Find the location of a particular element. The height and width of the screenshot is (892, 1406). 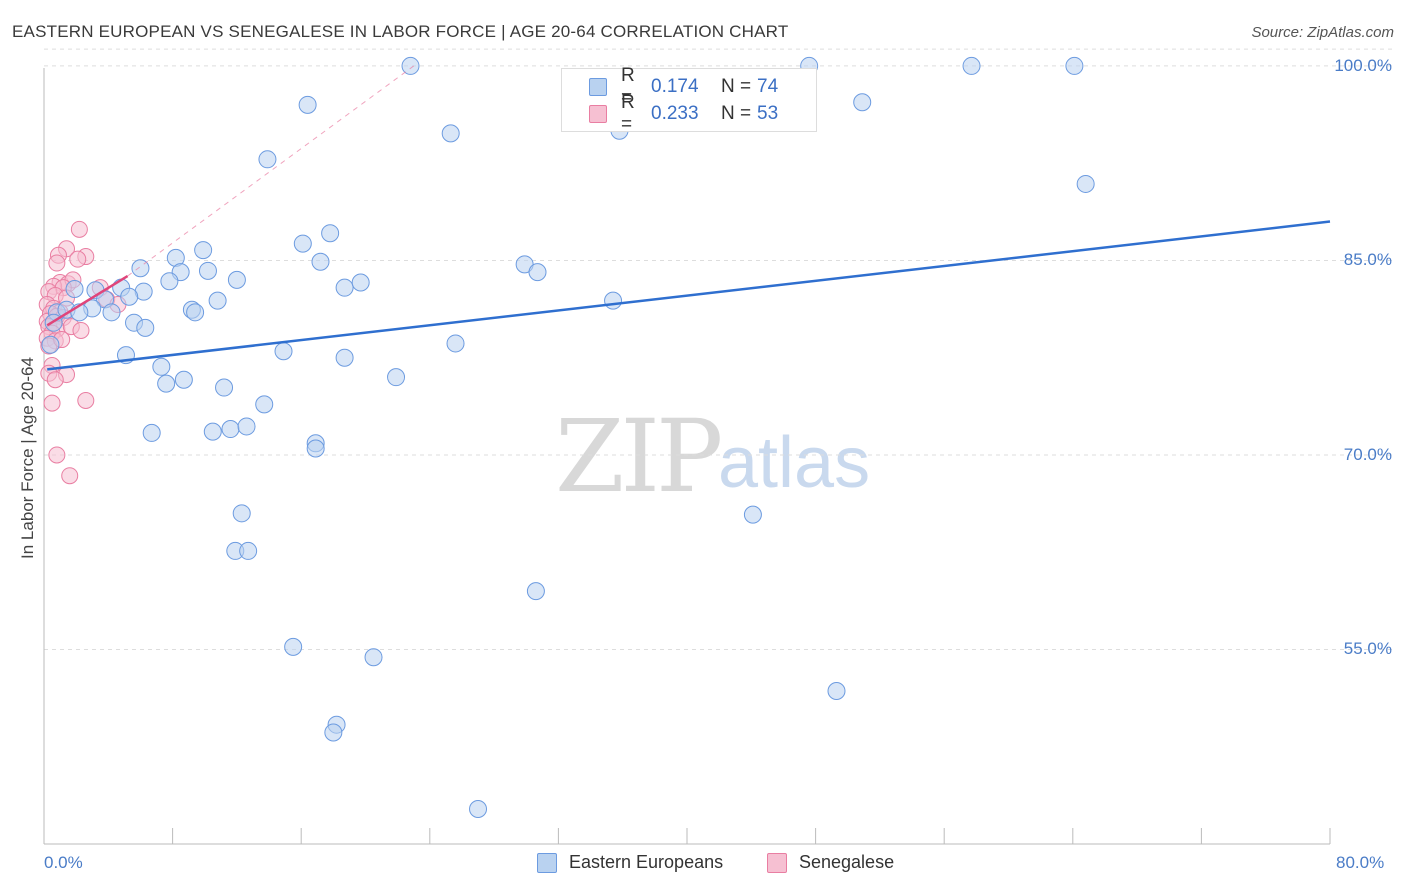

stats-legend: R = 0.174 N = 74 R = 0.233 N = 53 is located at coordinates (689, 100).